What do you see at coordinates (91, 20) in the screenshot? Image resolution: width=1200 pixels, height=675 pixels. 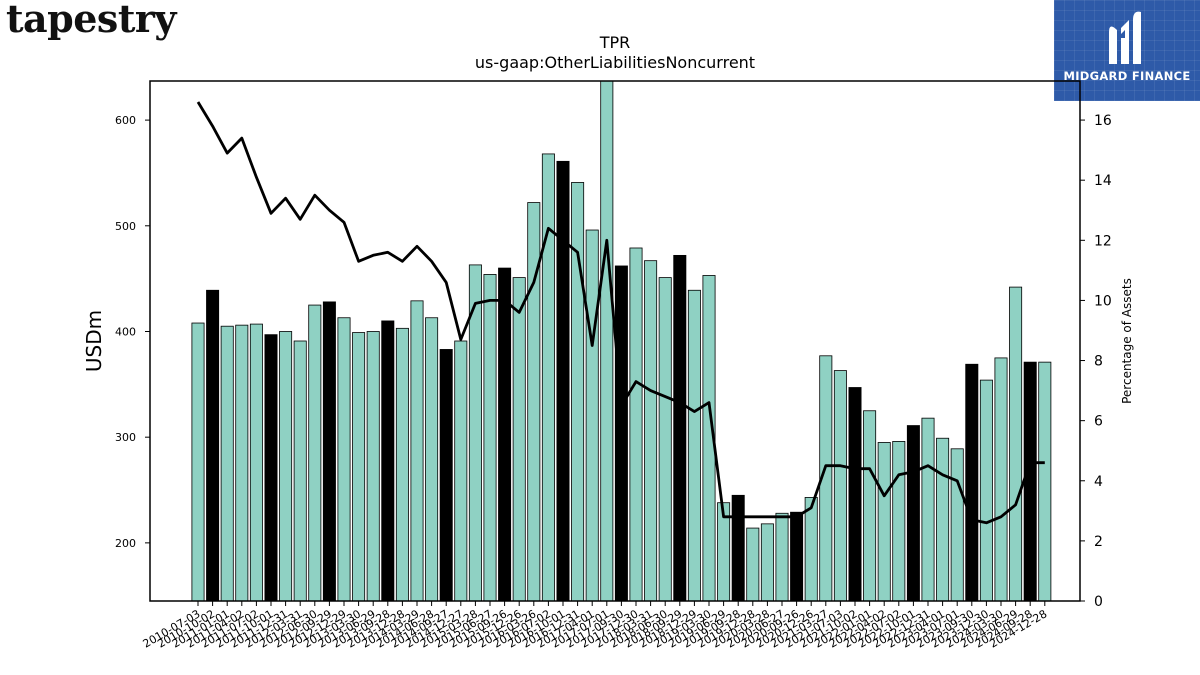 I see `brand-logo: tapestry` at bounding box center [91, 20].